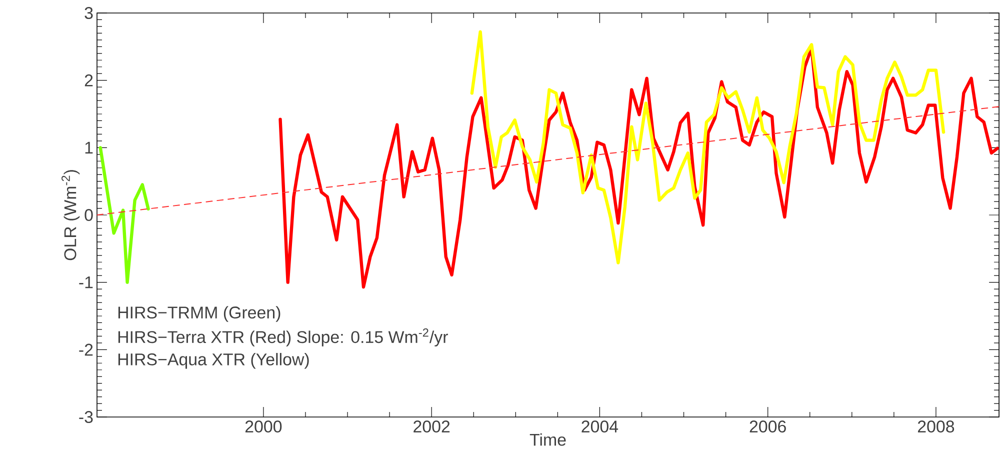 This screenshot has height=472, width=1000. What do you see at coordinates (86, 417) in the screenshot?
I see `y-tick-label: -3` at bounding box center [86, 417].